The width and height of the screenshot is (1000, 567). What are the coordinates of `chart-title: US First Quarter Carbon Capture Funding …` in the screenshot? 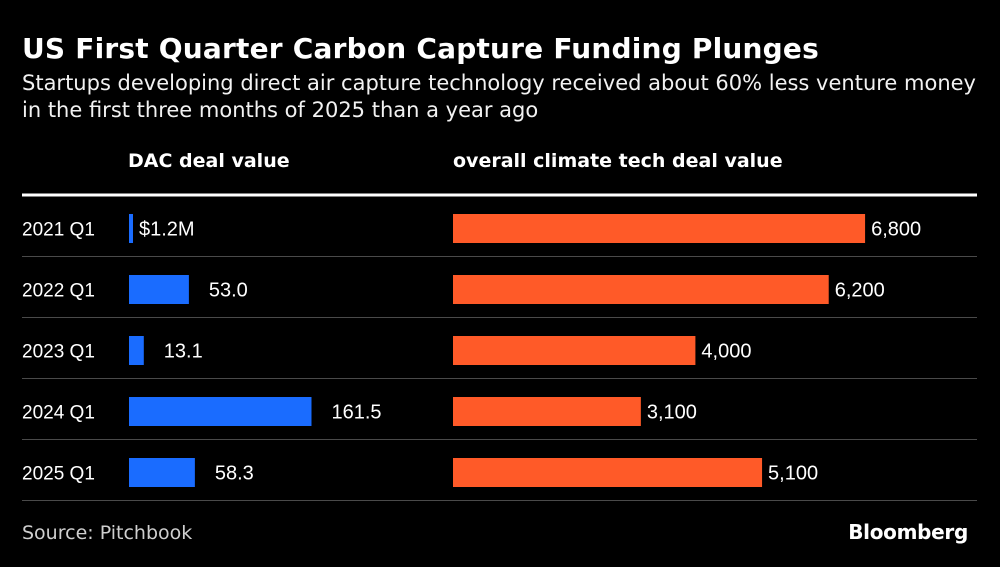 It's located at (420, 48).